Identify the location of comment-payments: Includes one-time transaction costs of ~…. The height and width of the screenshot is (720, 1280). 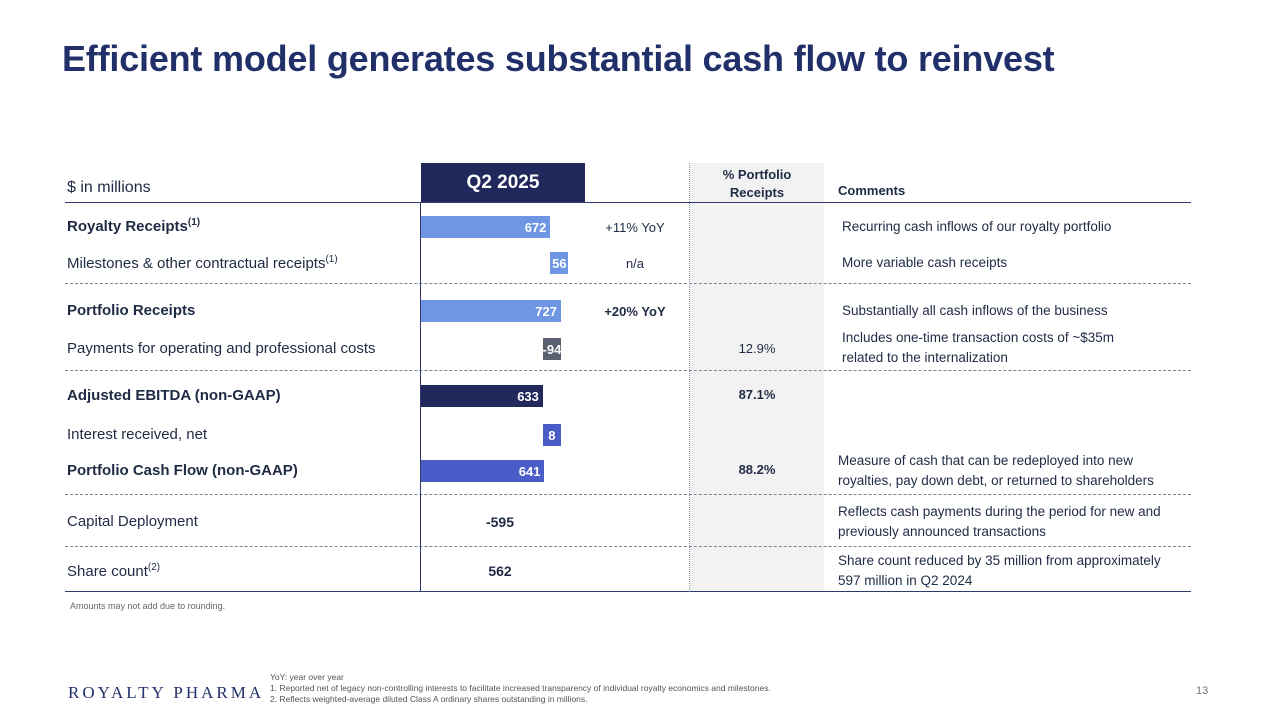
(978, 348).